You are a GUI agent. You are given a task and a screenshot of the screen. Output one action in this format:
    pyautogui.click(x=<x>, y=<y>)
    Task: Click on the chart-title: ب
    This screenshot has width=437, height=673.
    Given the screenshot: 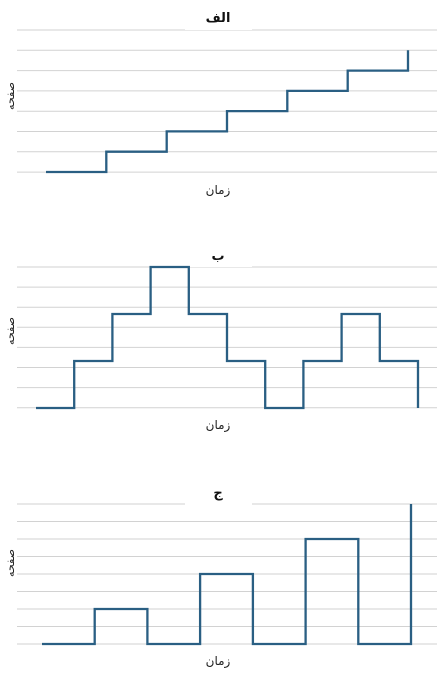 What is the action you would take?
    pyautogui.click(x=217, y=256)
    